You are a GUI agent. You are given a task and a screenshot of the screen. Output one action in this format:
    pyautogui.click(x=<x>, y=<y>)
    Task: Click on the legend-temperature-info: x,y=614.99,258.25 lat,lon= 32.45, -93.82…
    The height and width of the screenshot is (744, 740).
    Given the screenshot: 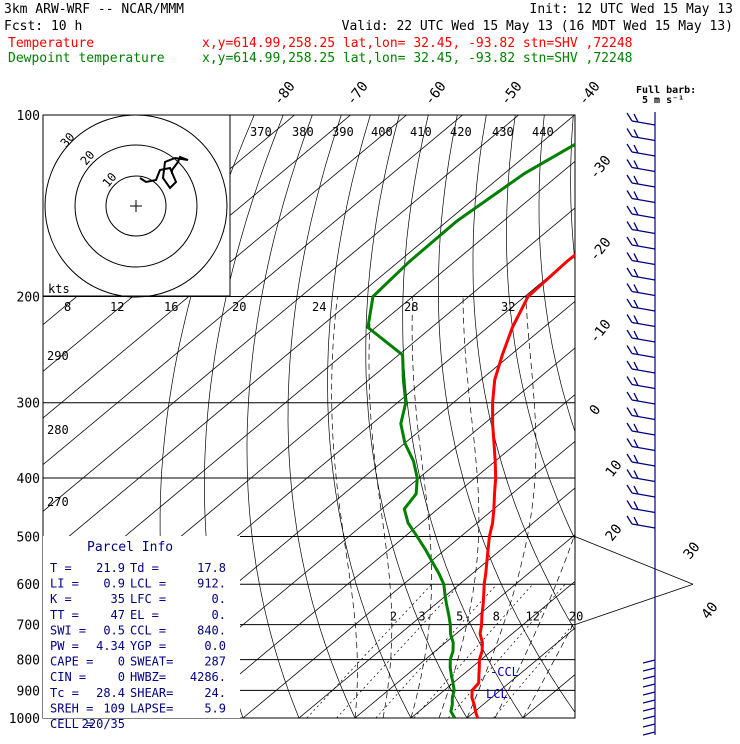 What is the action you would take?
    pyautogui.click(x=417, y=43)
    